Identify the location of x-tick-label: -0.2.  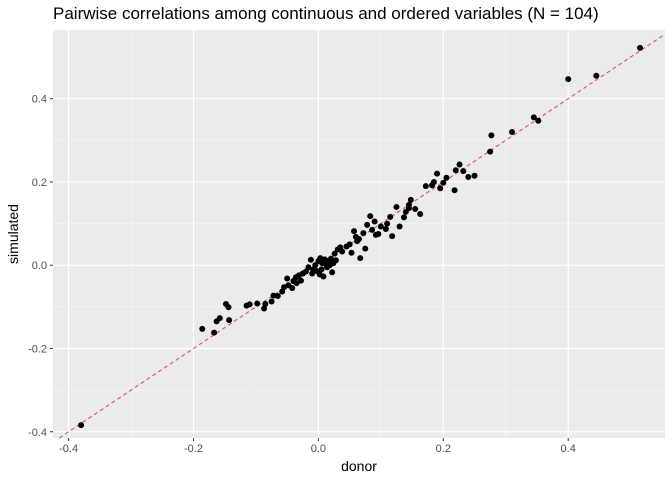
(193, 449).